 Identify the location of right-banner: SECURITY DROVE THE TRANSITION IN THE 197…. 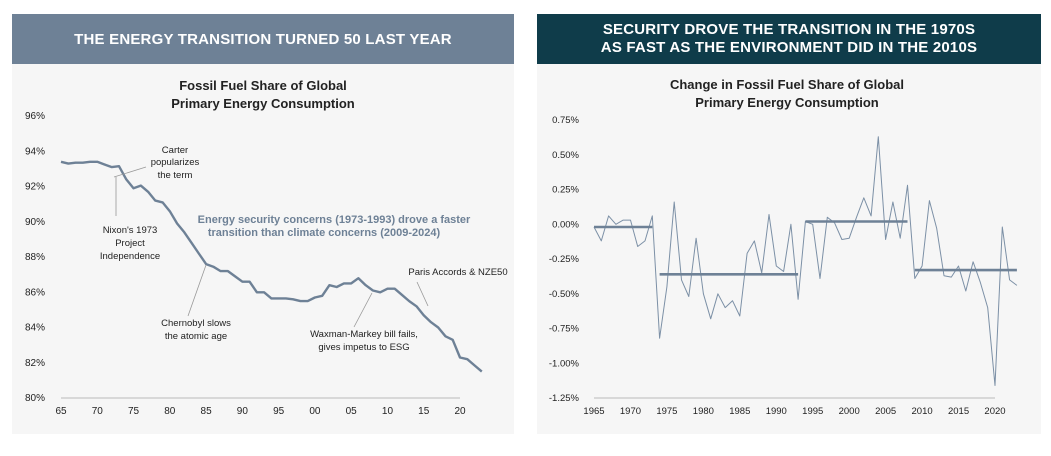
(789, 39).